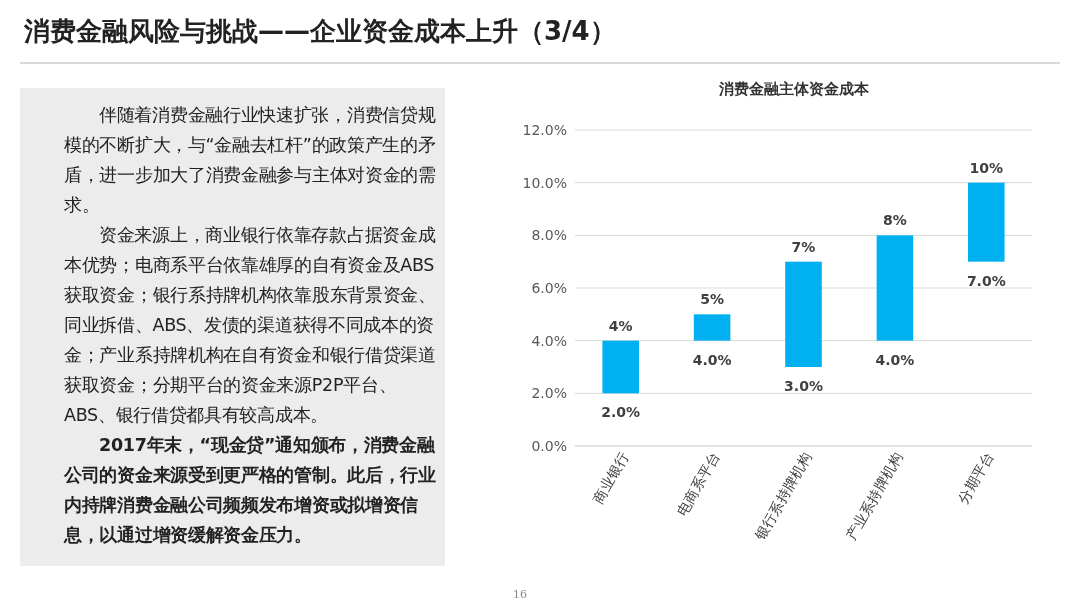 Image resolution: width=1080 pixels, height=608 pixels. I want to click on annotation: 5%, so click(712, 299).